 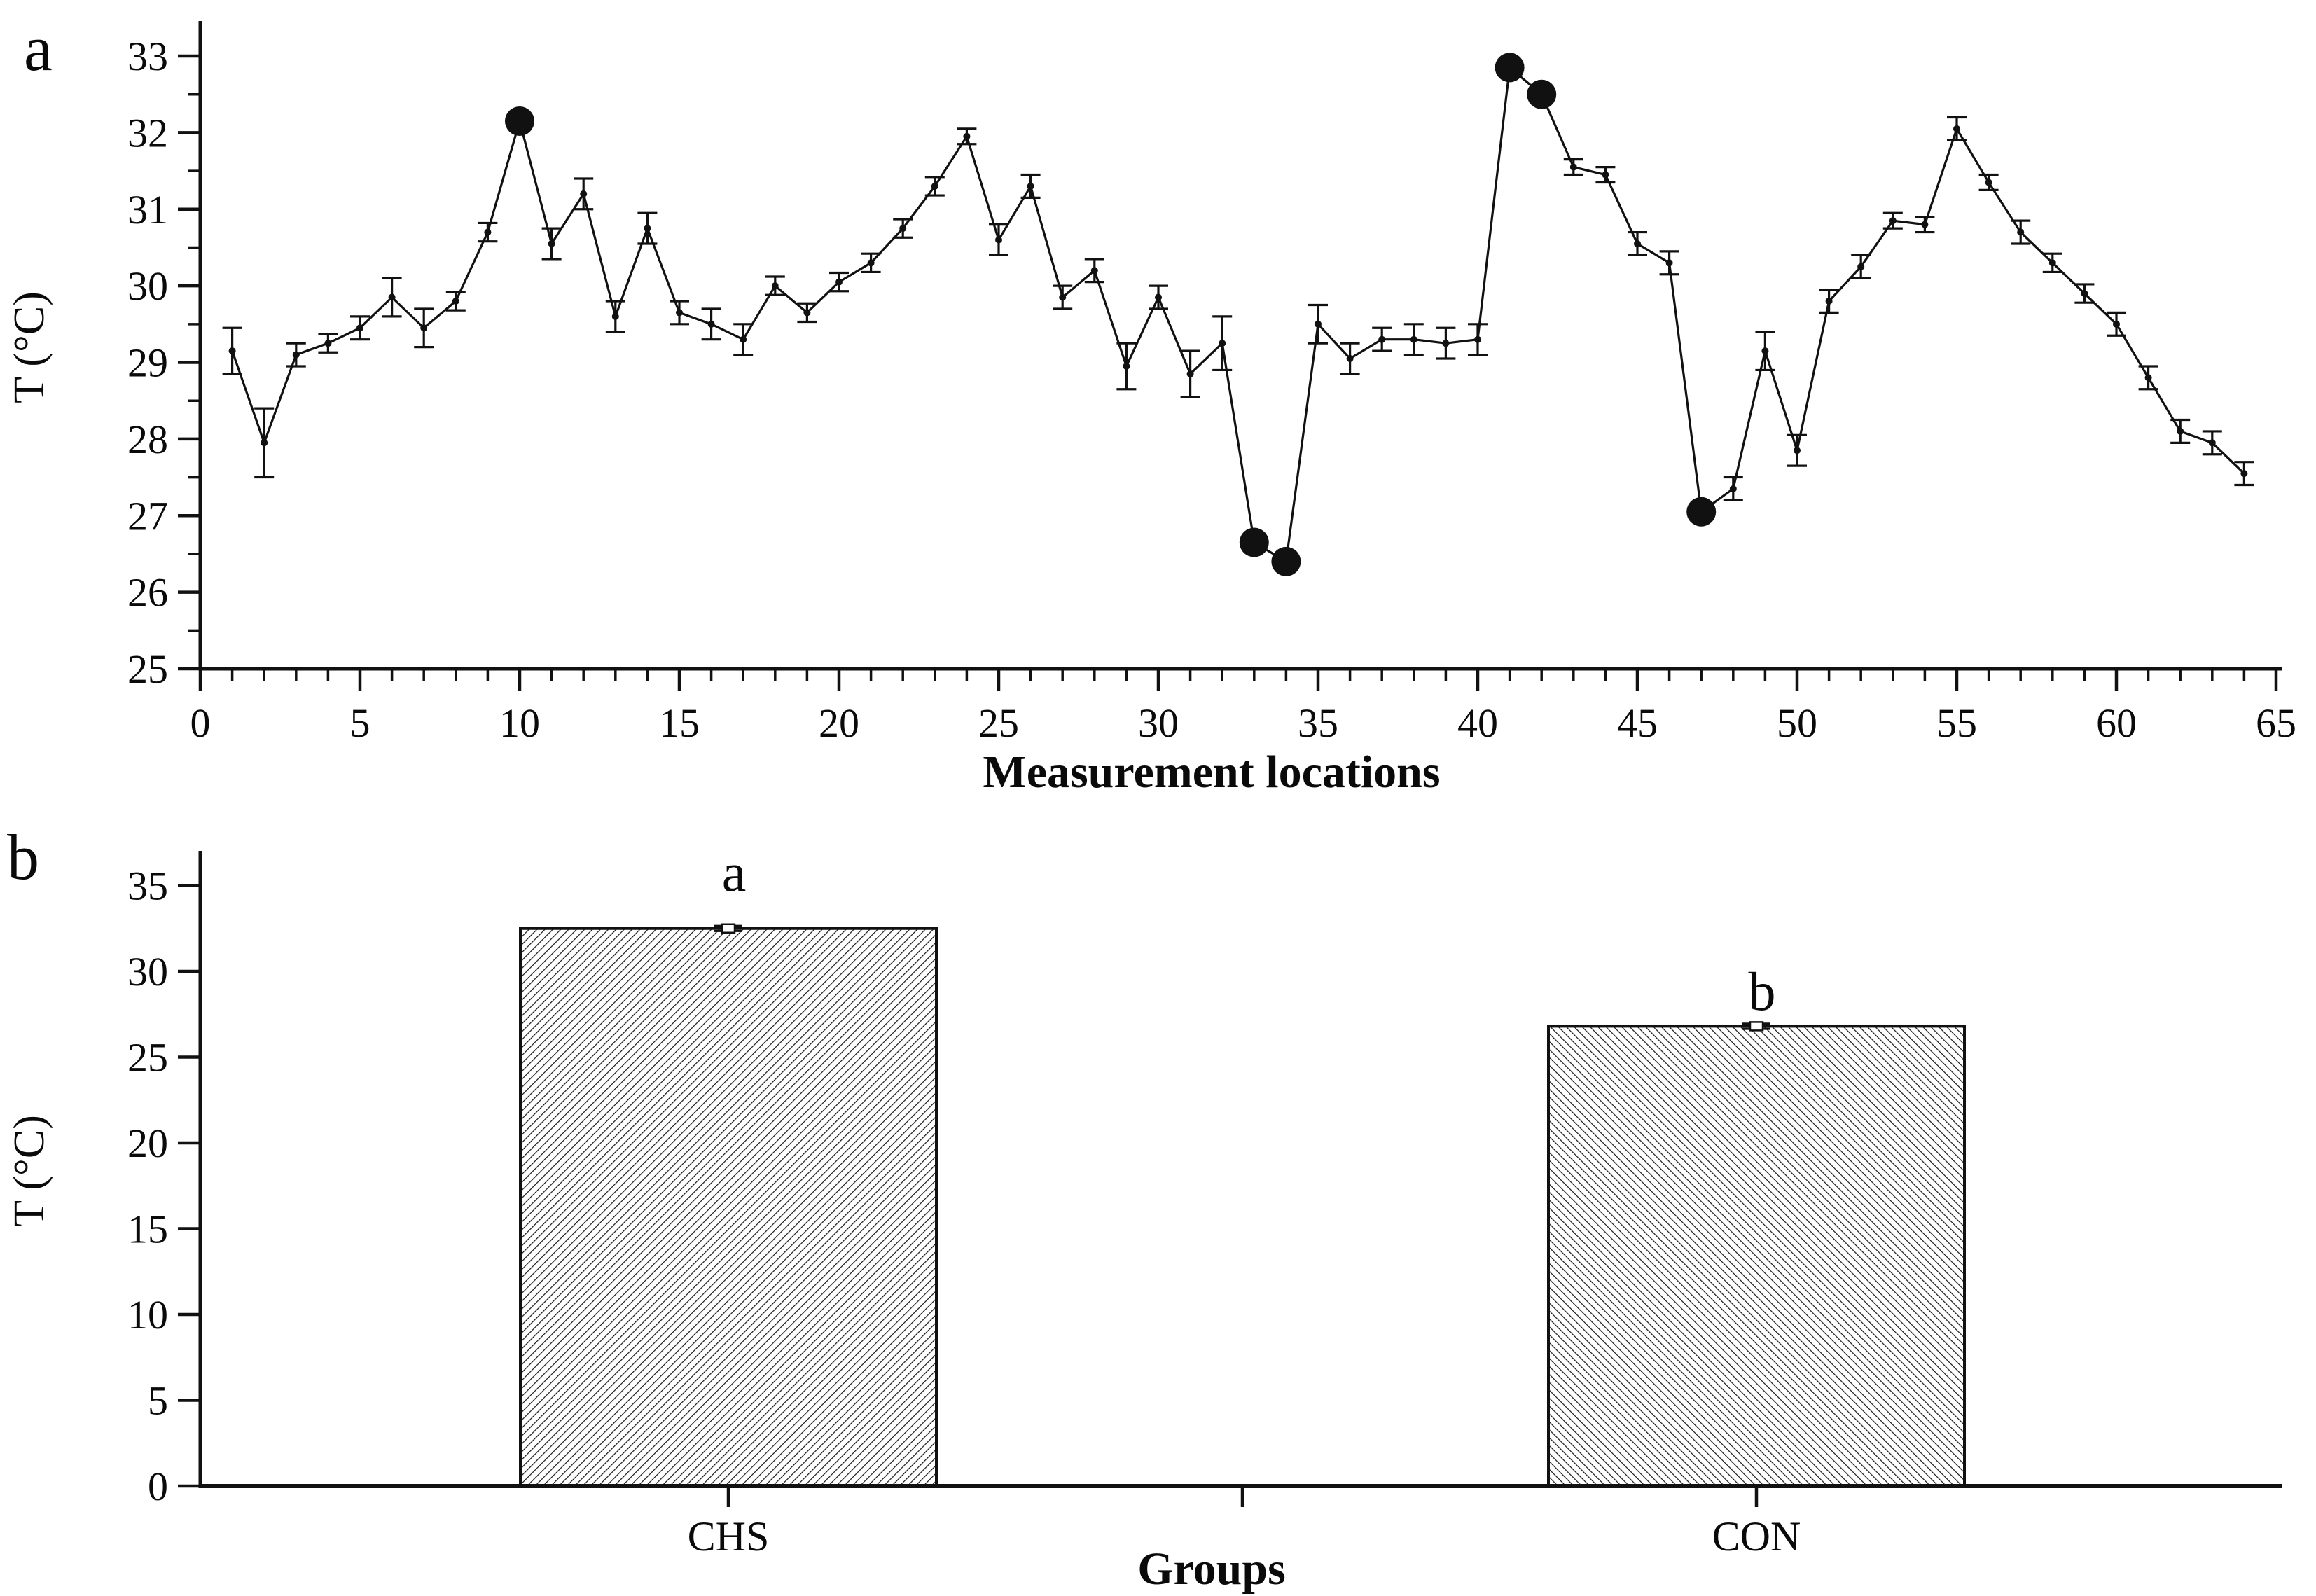 What do you see at coordinates (1797, 723) in the screenshot?
I see `a-x-tick-label: 50` at bounding box center [1797, 723].